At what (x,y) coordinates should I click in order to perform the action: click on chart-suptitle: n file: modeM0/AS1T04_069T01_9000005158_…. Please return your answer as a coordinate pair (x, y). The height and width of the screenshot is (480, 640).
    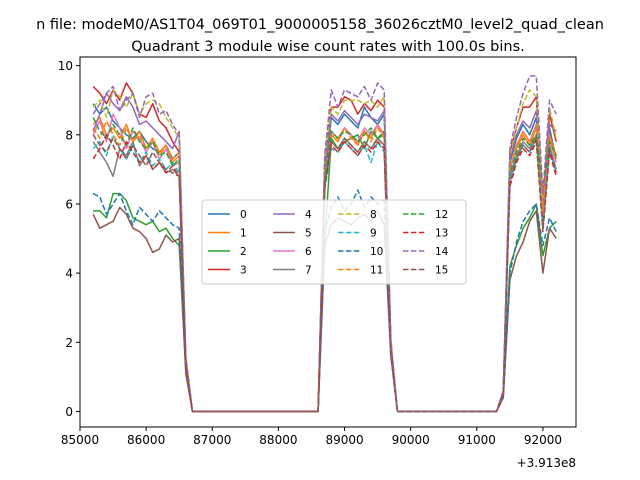
    Looking at the image, I should click on (320, 25).